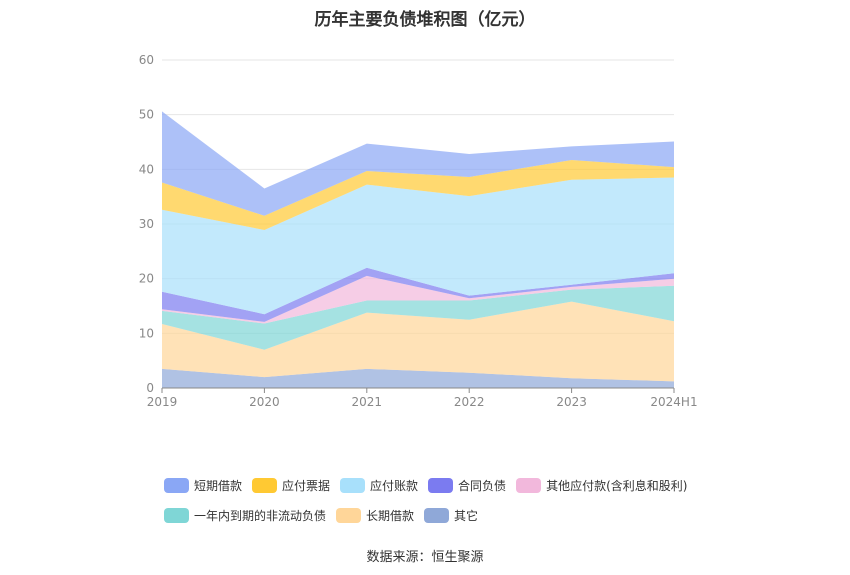 The width and height of the screenshot is (850, 575). I want to click on x-tick-label: 2021, so click(367, 402).